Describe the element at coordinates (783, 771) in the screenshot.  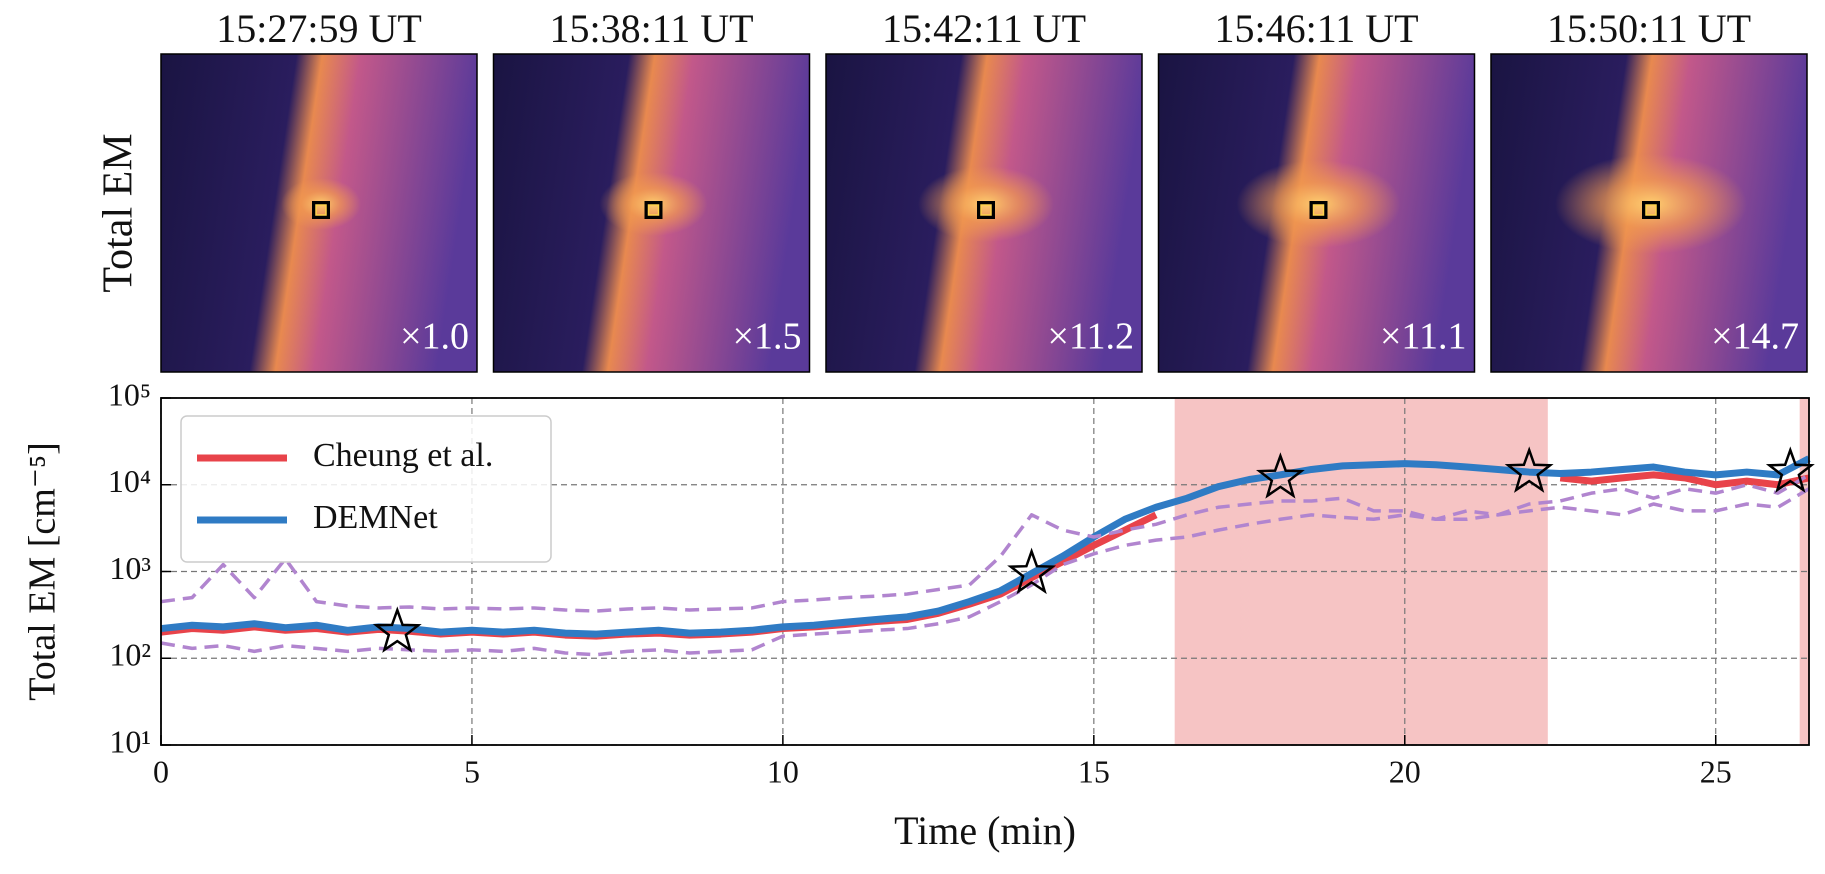
I see `x-tick-label: 10` at that location.